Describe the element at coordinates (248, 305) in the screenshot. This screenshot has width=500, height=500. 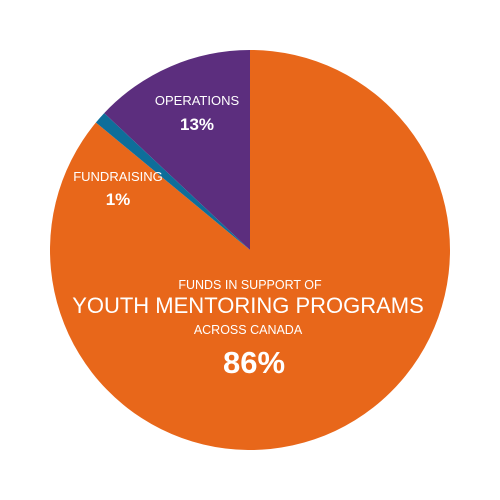
I see `slice-label-mentoring-line2: YOUTH MENTORING PROGRAMS` at that location.